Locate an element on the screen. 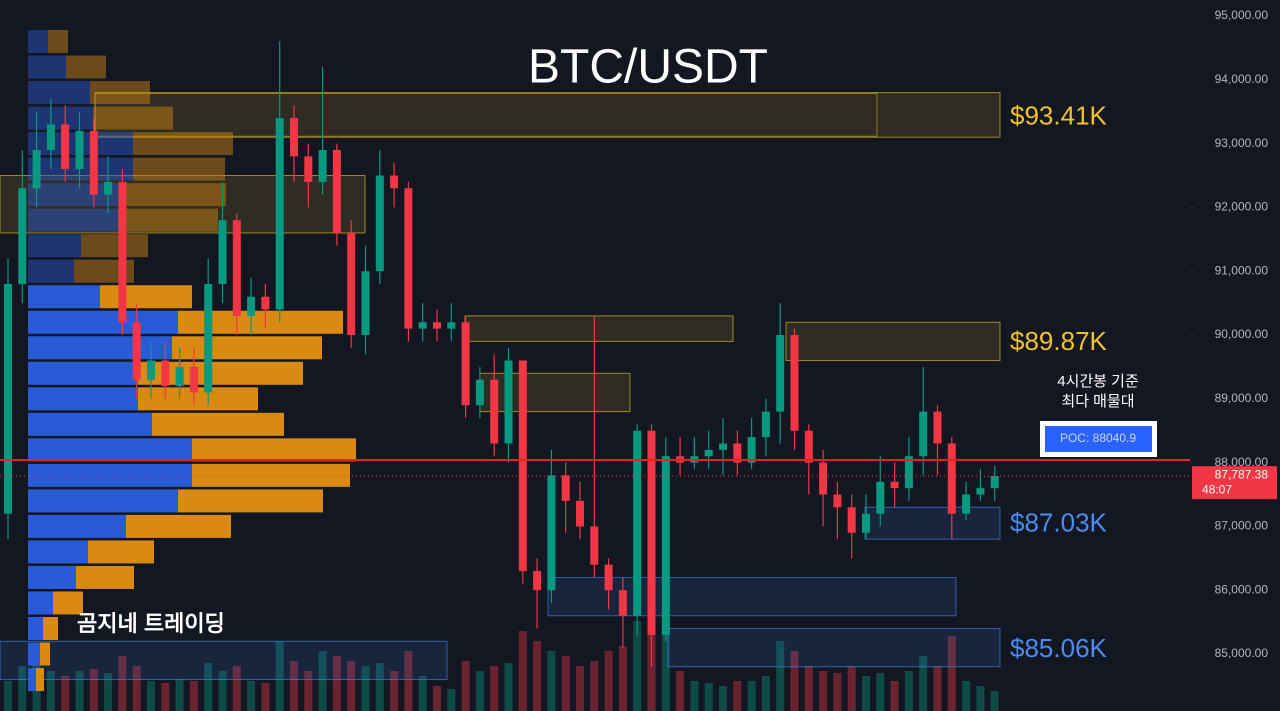 This screenshot has height=711, width=1280. poc-note: 4시간봉 기준 is located at coordinates (1098, 381).